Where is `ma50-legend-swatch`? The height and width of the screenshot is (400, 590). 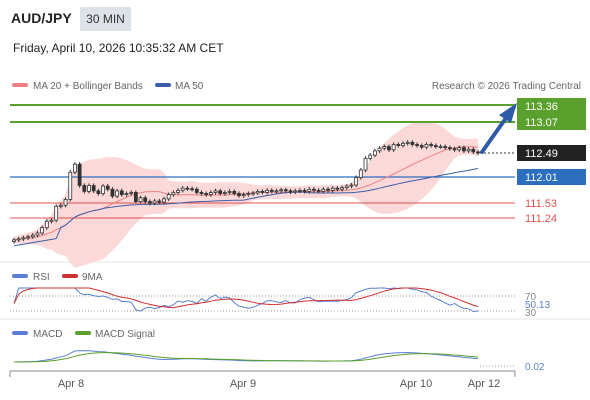 ma50-legend-swatch is located at coordinates (163, 85).